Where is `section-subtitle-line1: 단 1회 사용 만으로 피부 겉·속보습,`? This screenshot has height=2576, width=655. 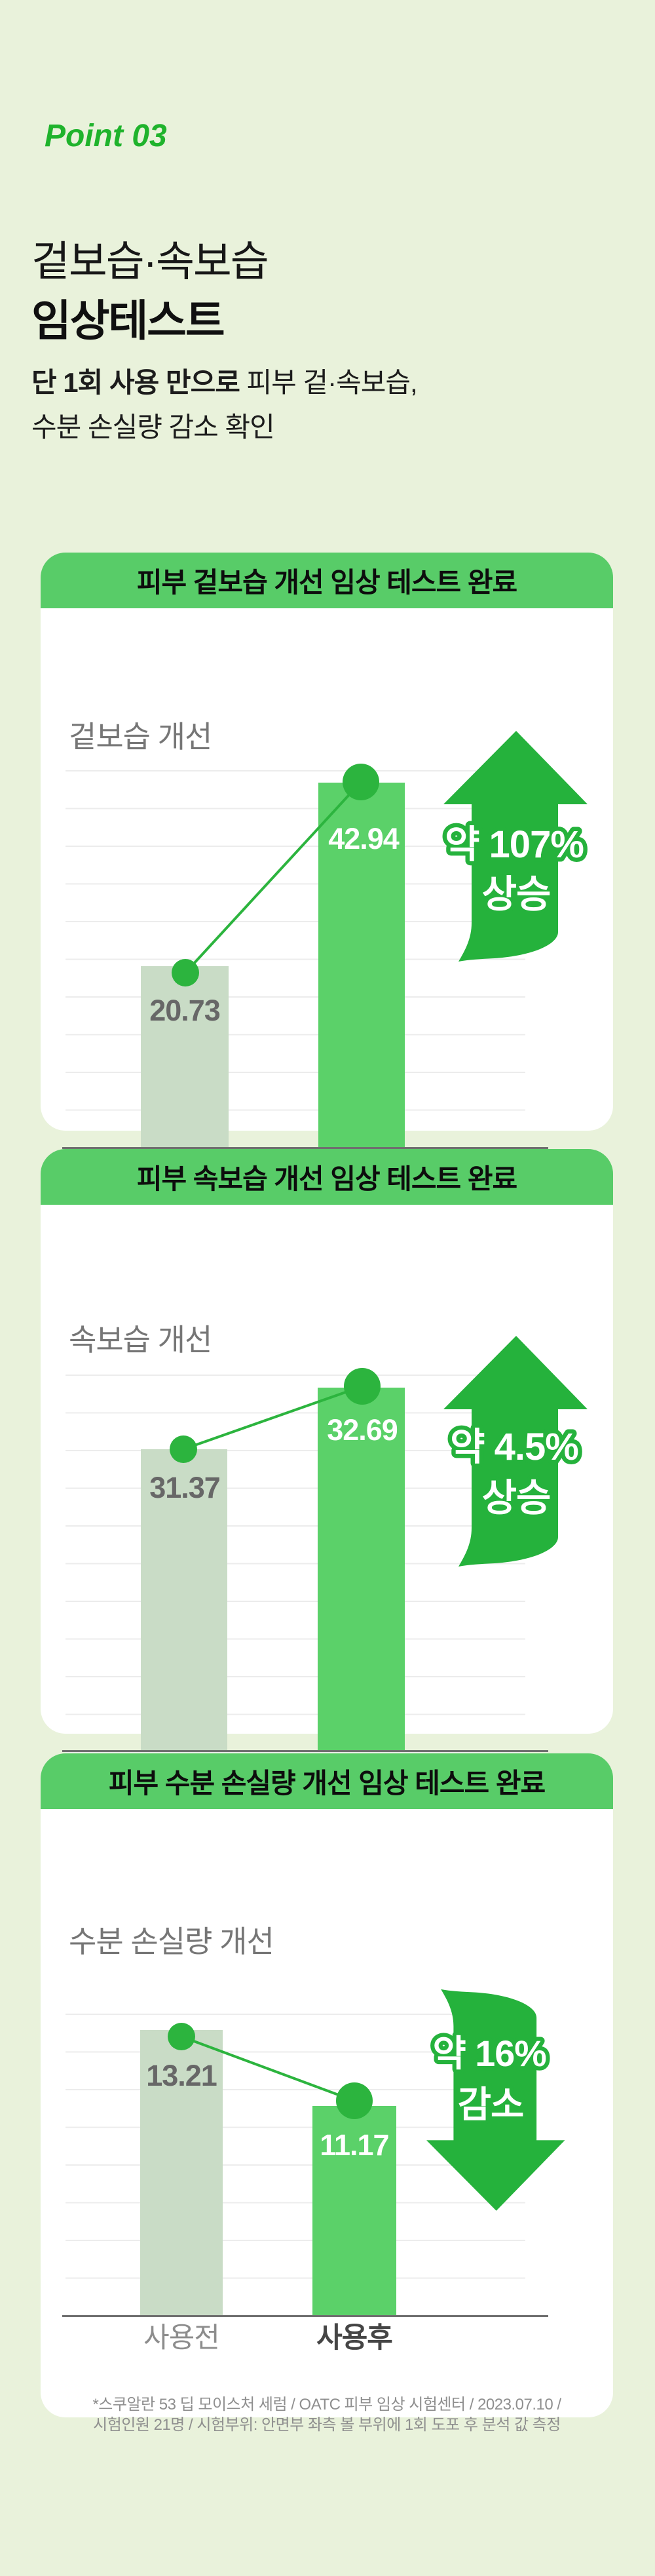 section-subtitle-line1: 단 1회 사용 만으로 피부 겉·속보습, is located at coordinates (225, 380).